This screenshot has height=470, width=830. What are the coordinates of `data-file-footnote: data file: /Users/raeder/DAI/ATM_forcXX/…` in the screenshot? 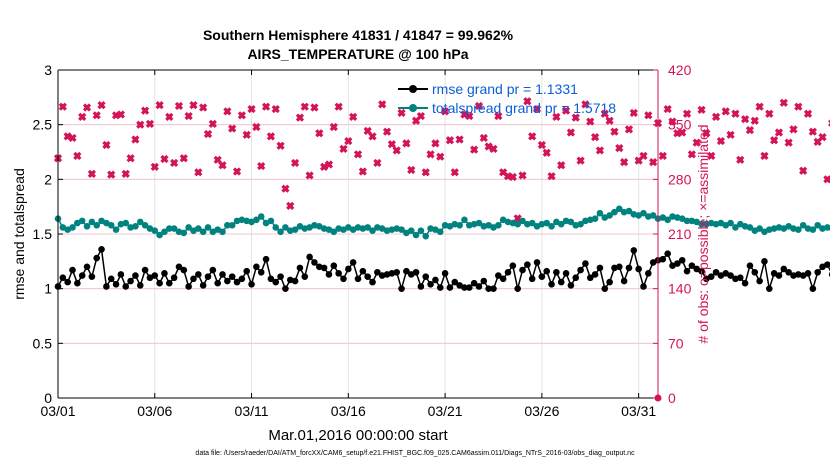 It's located at (415, 453).